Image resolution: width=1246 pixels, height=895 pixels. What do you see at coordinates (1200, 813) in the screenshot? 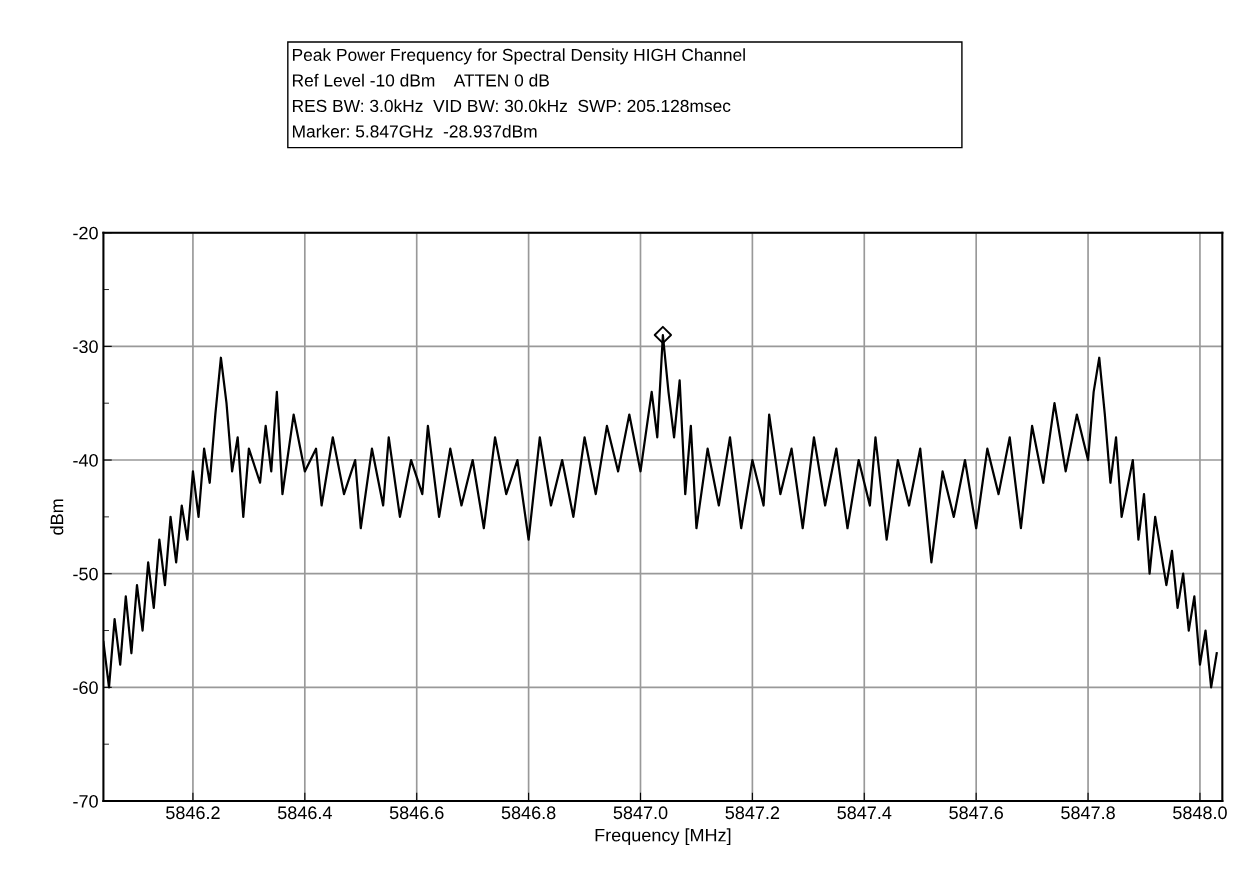
I see `x-tick-label: 5848.0` at bounding box center [1200, 813].